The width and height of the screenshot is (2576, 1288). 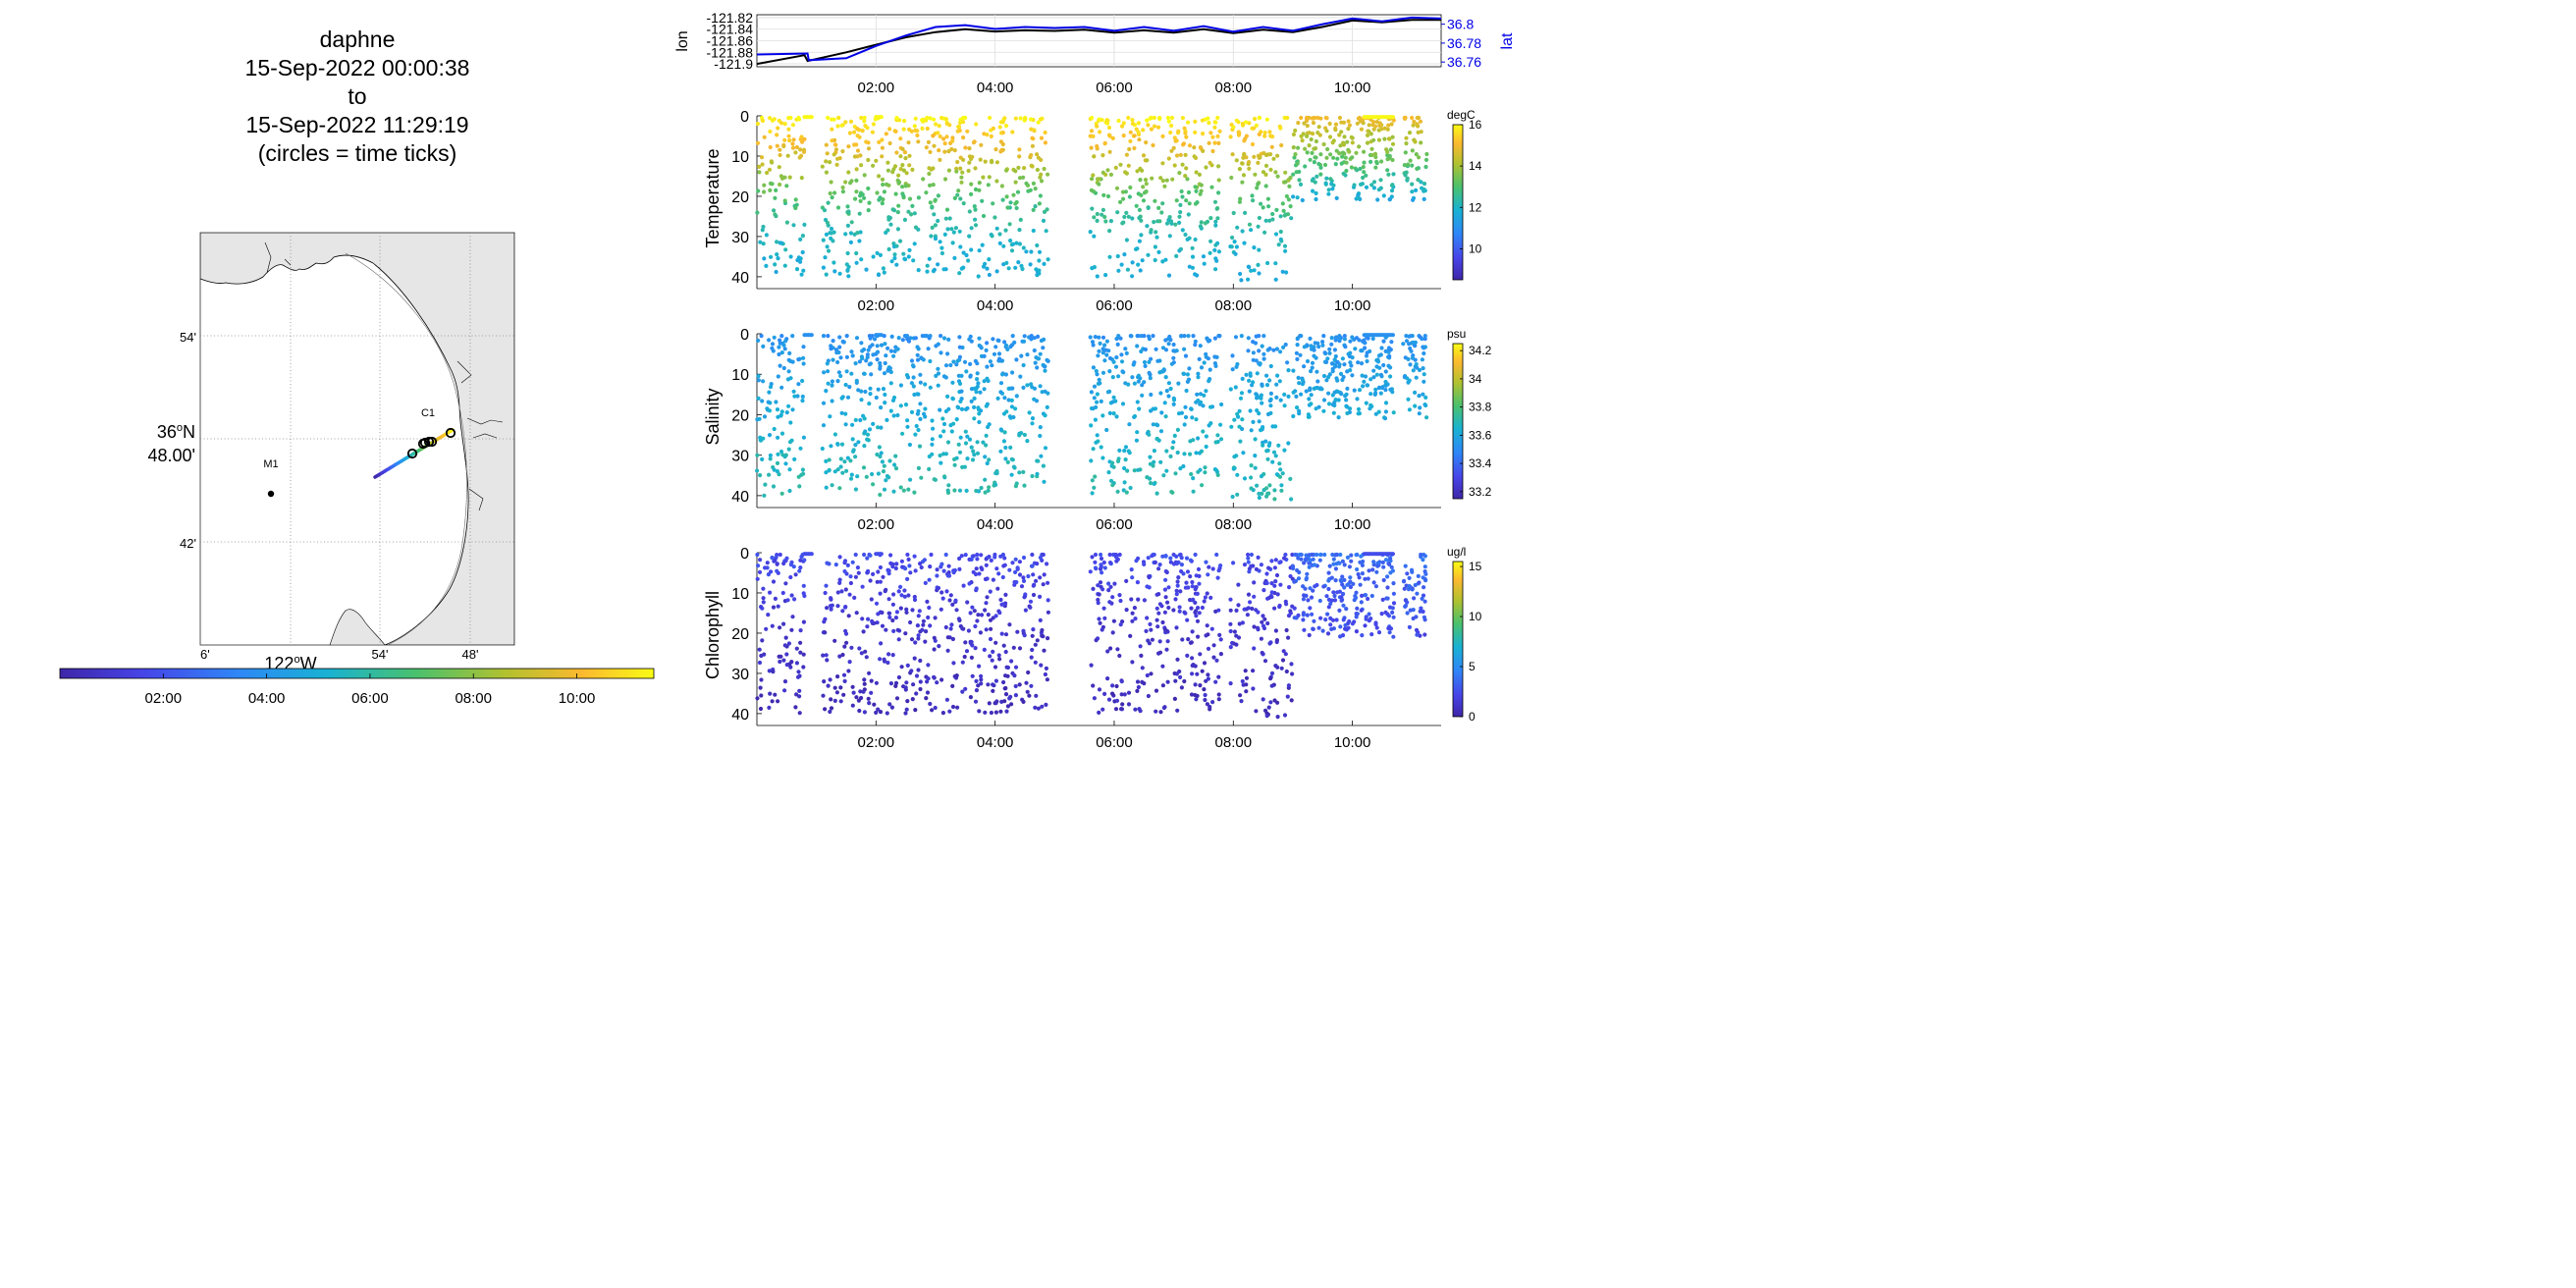 What do you see at coordinates (740, 457) in the screenshot?
I see `y-tick-label: 30` at bounding box center [740, 457].